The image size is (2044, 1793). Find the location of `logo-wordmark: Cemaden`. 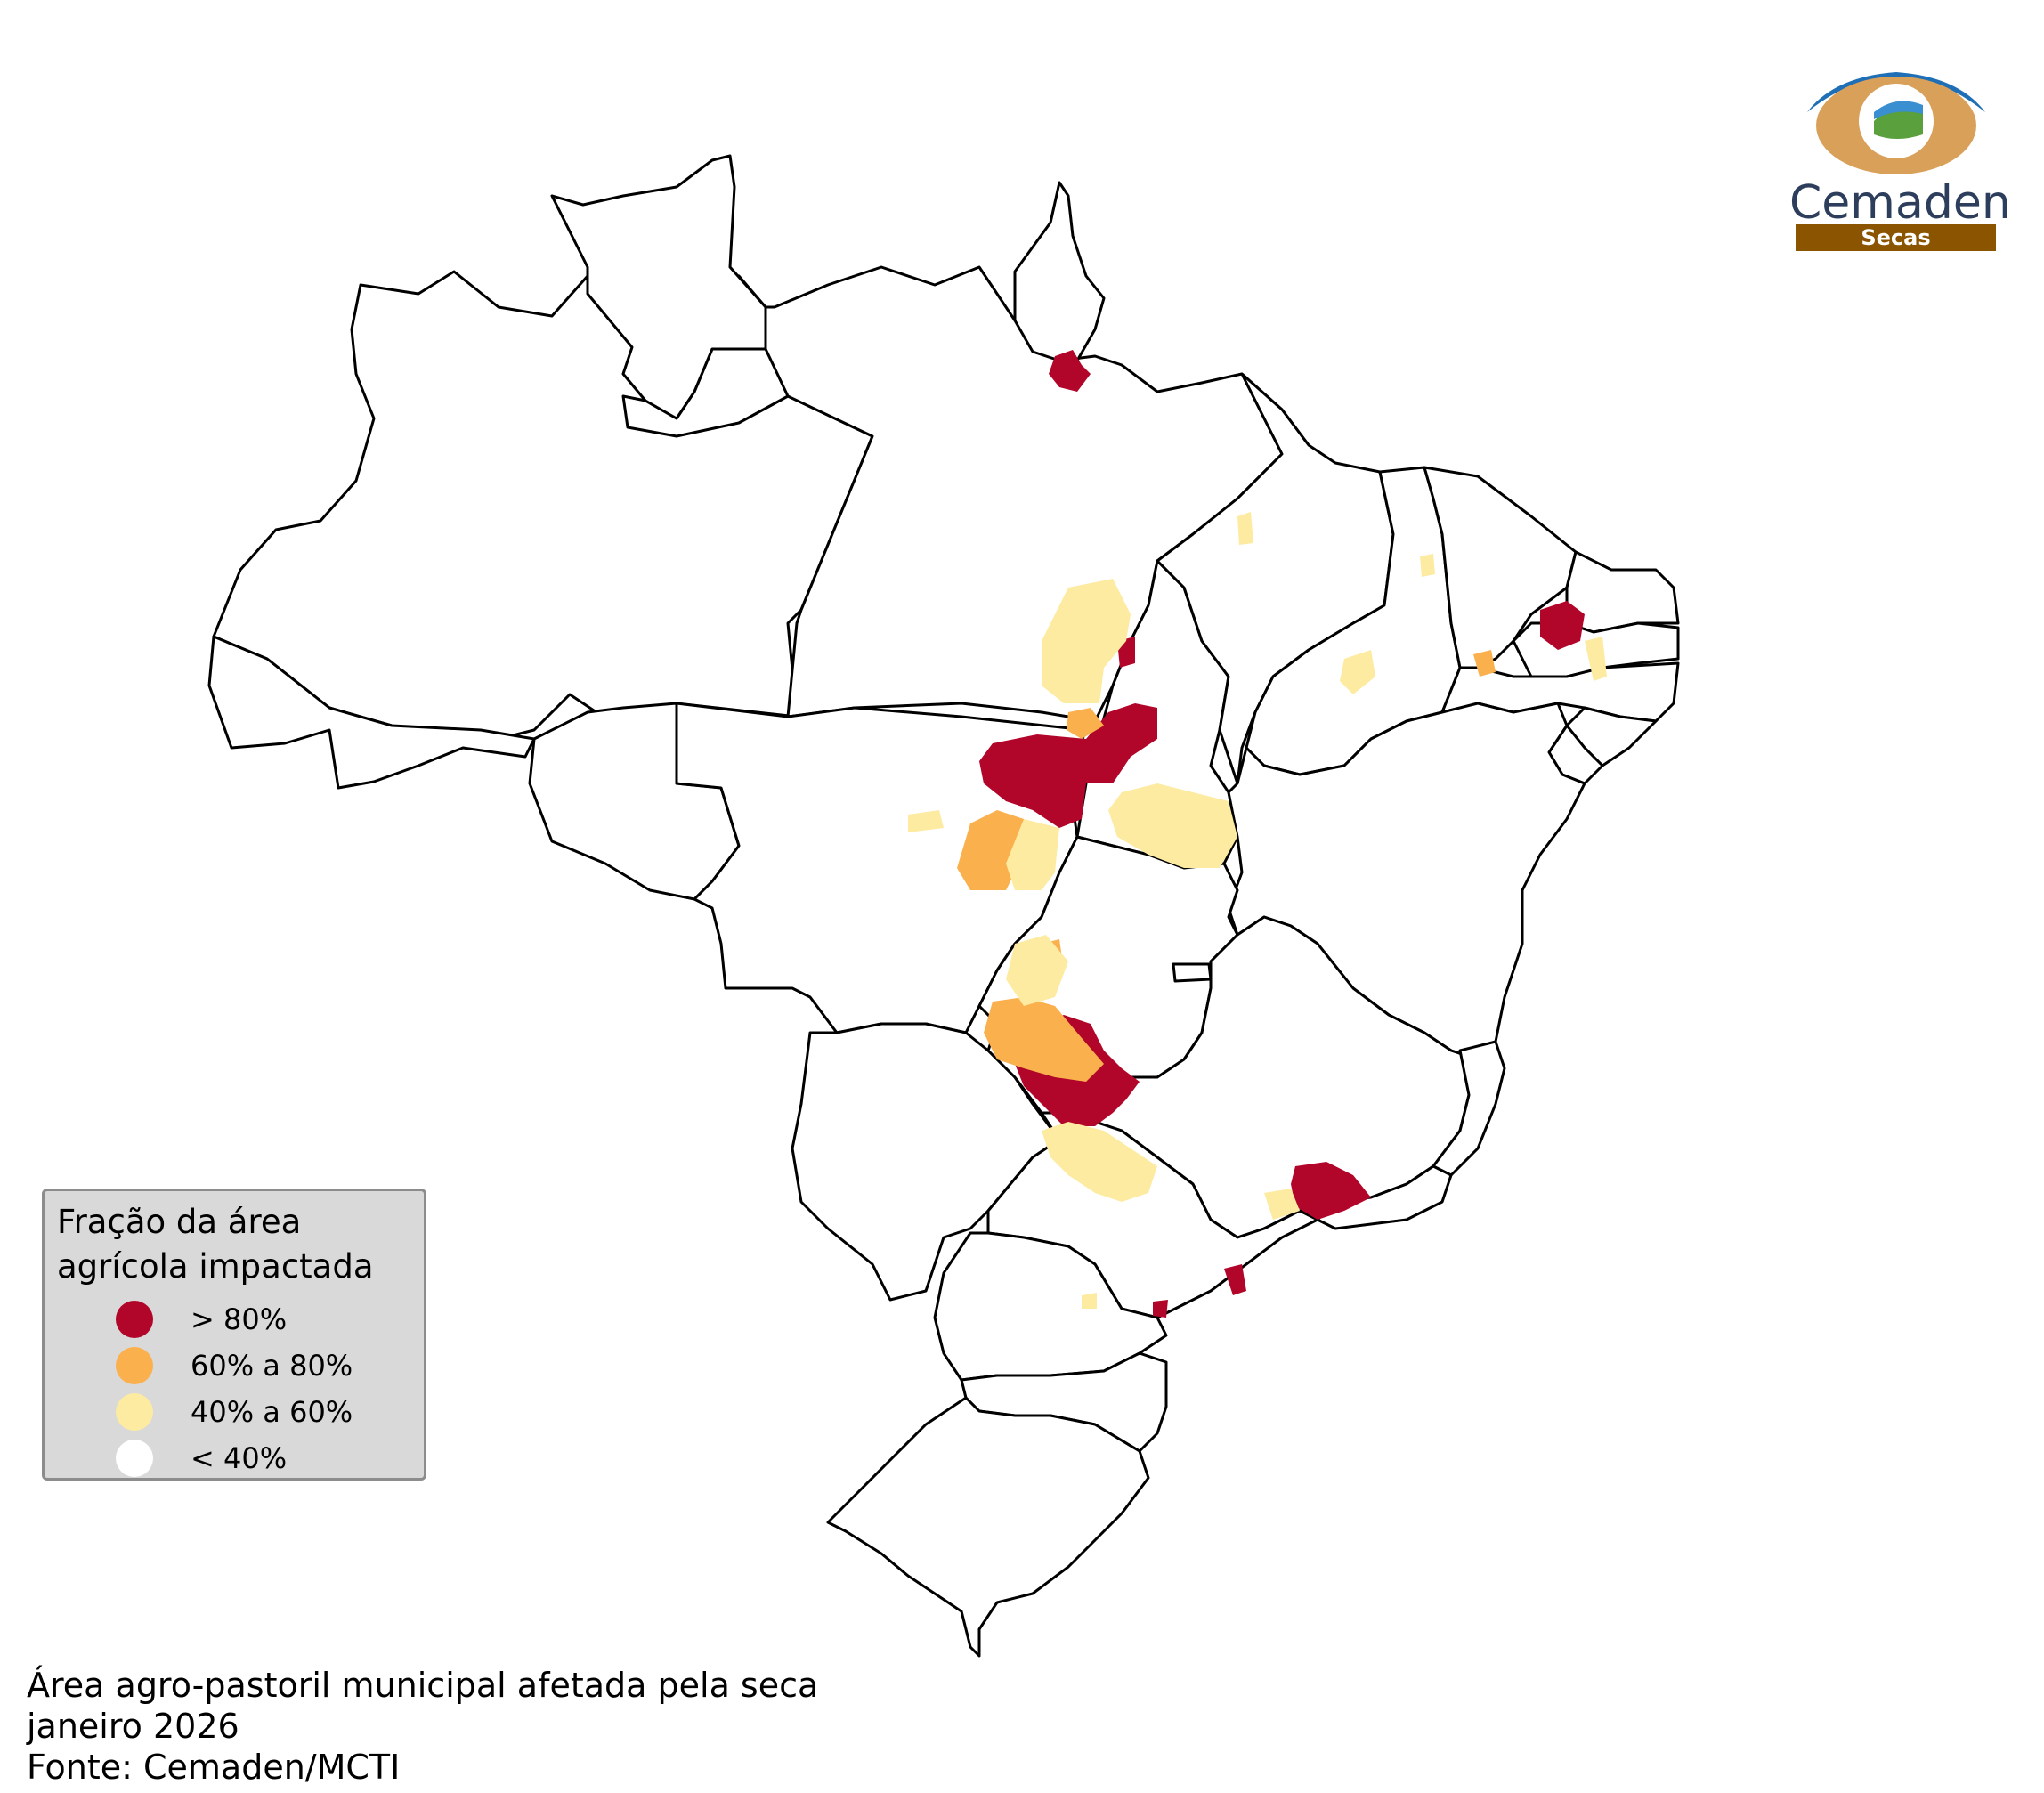

logo-wordmark: Cemaden is located at coordinates (1900, 203).